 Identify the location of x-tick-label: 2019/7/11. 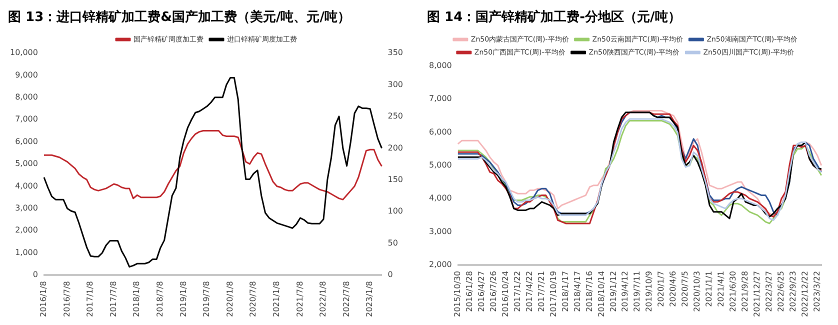
(637, 291).